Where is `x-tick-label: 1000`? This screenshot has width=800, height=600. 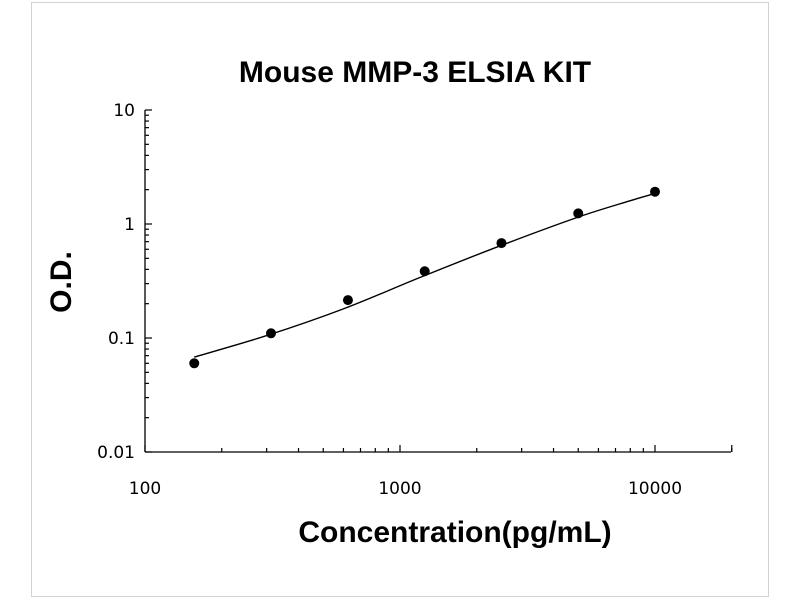 x-tick-label: 1000 is located at coordinates (399, 489).